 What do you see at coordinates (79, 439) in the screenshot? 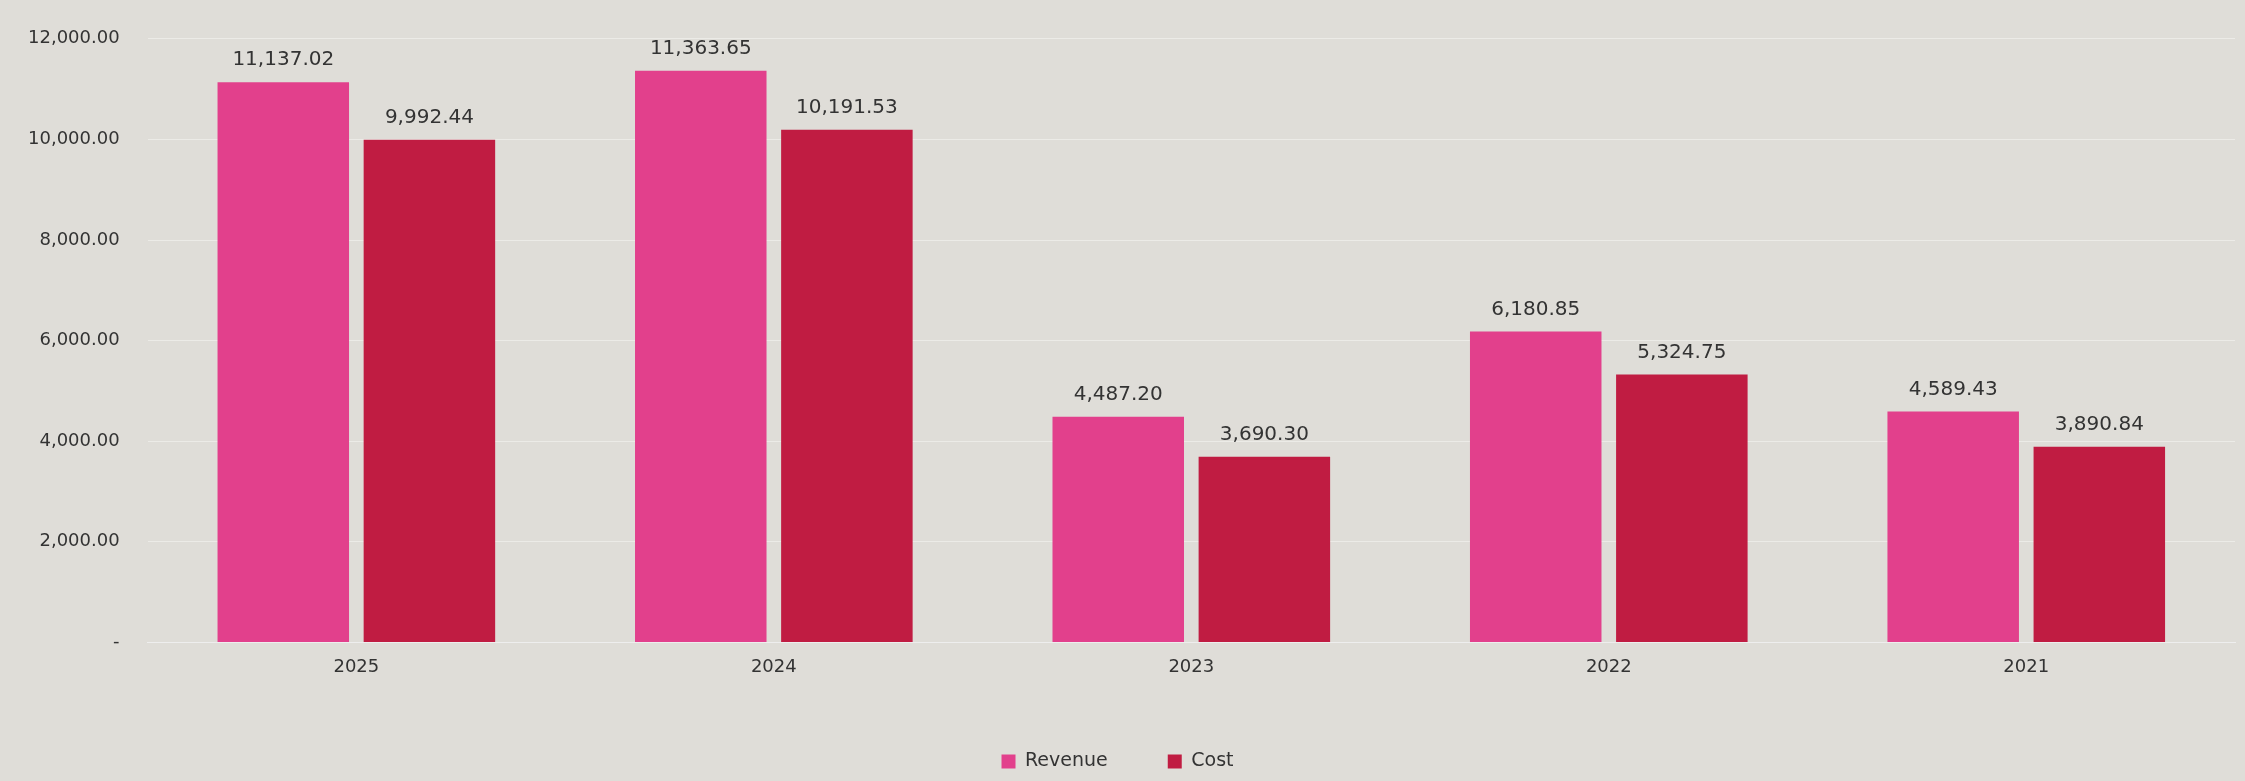
I see `y-tick-label: 4,000.00` at bounding box center [79, 439].